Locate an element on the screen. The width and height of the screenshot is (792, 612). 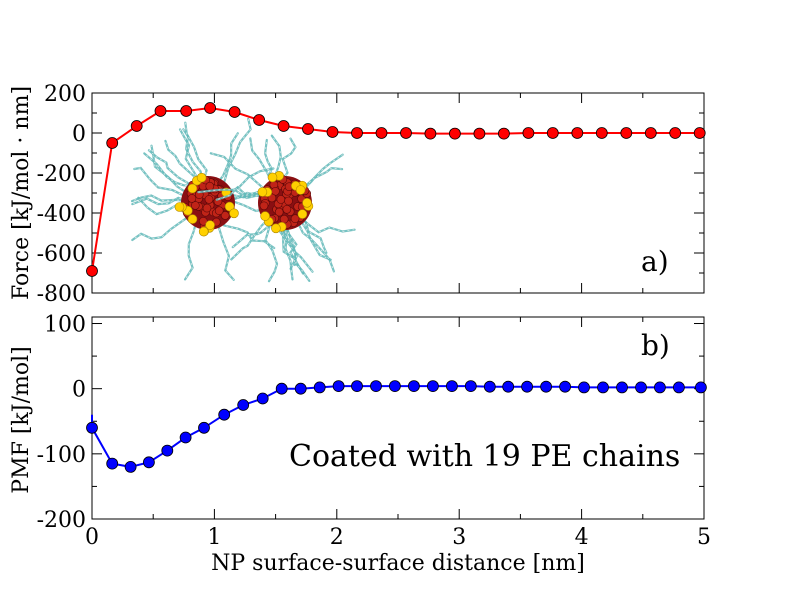
x-tick-label: 4 is located at coordinates (582, 537).